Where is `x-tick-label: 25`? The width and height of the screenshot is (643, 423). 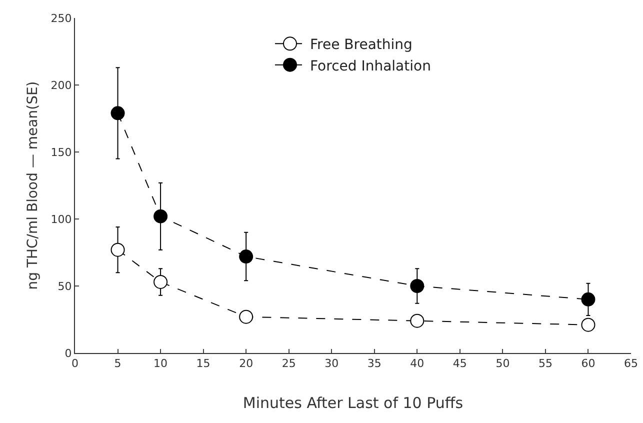 x-tick-label: 25 is located at coordinates (289, 363).